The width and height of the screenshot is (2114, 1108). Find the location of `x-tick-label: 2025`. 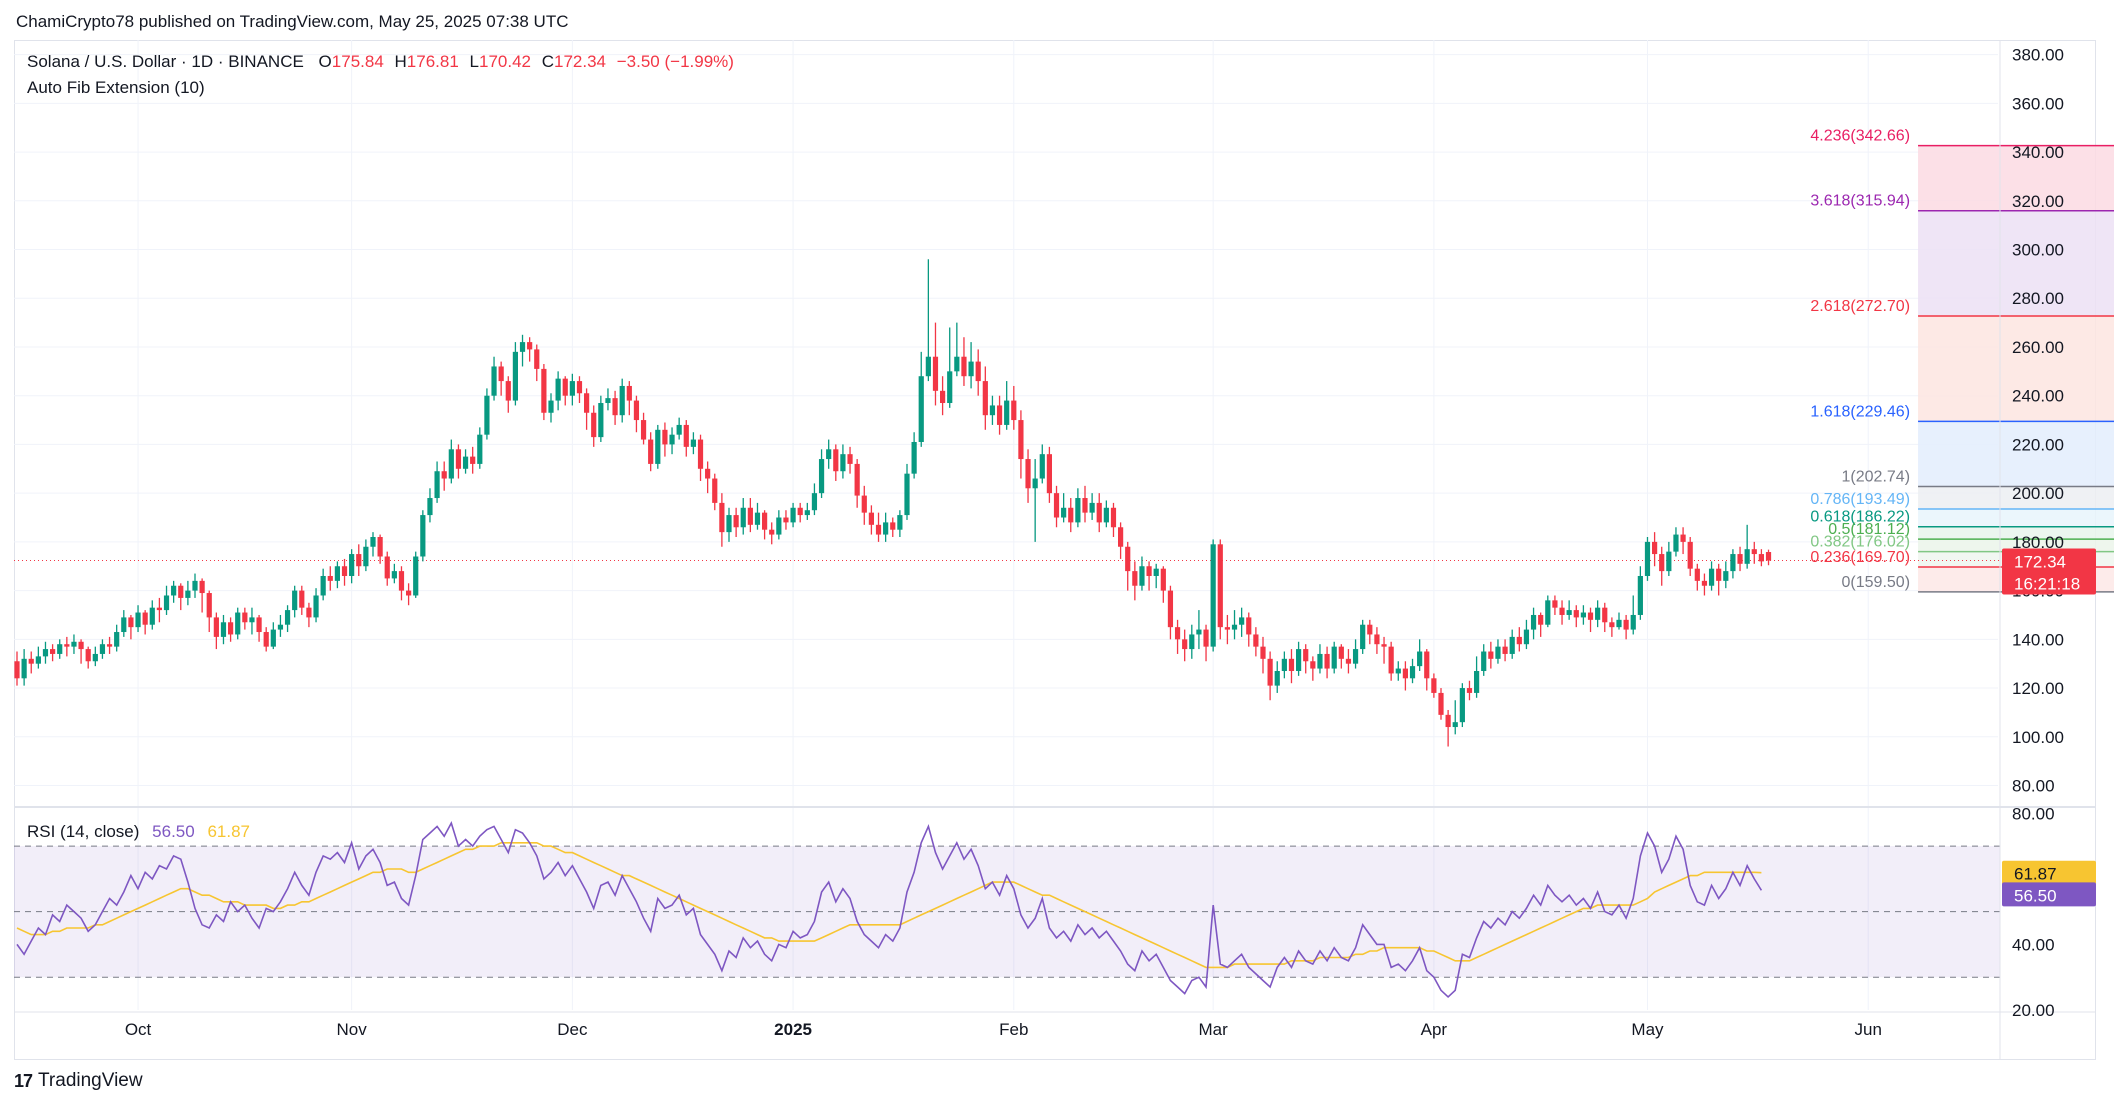

x-tick-label: 2025 is located at coordinates (793, 1029).